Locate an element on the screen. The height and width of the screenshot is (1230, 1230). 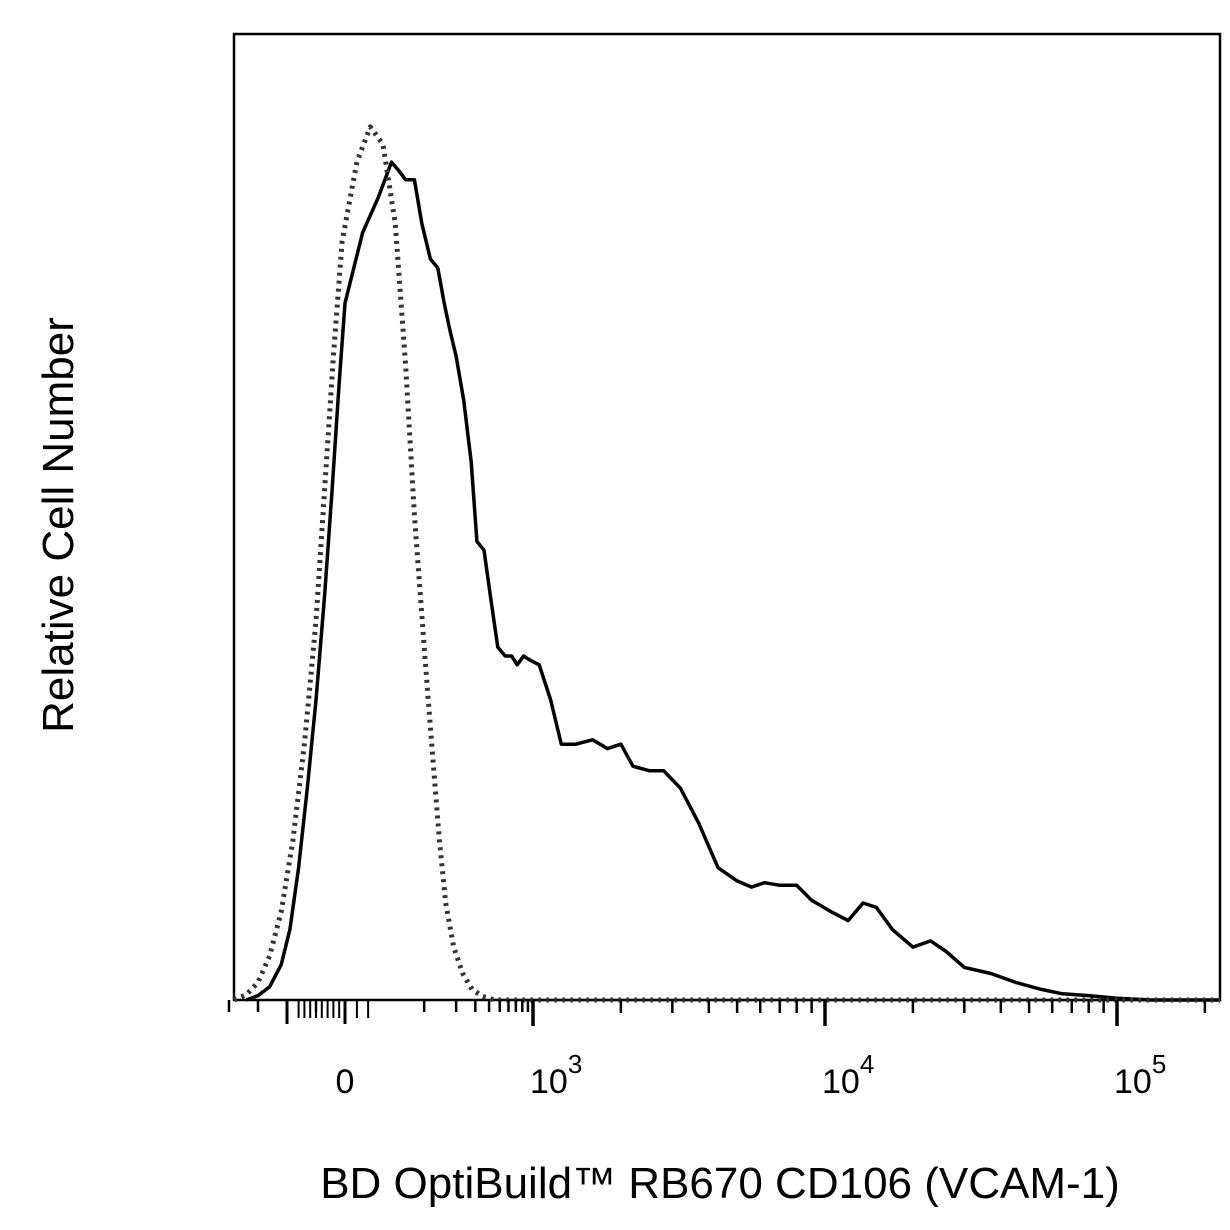
x-axis-label: BD OptiBuild™ RB670 CD106 (VCAM-1) is located at coordinates (720, 1183).